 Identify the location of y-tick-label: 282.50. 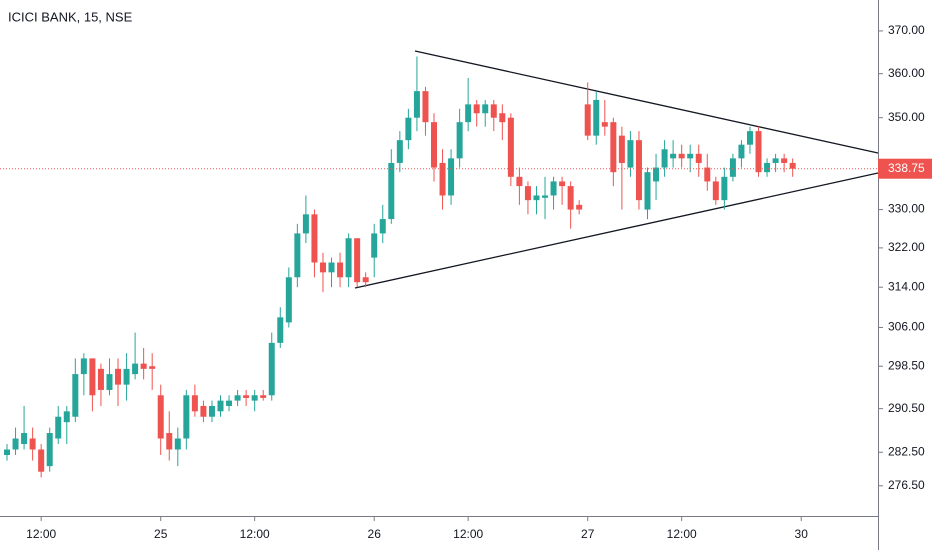
(906, 451).